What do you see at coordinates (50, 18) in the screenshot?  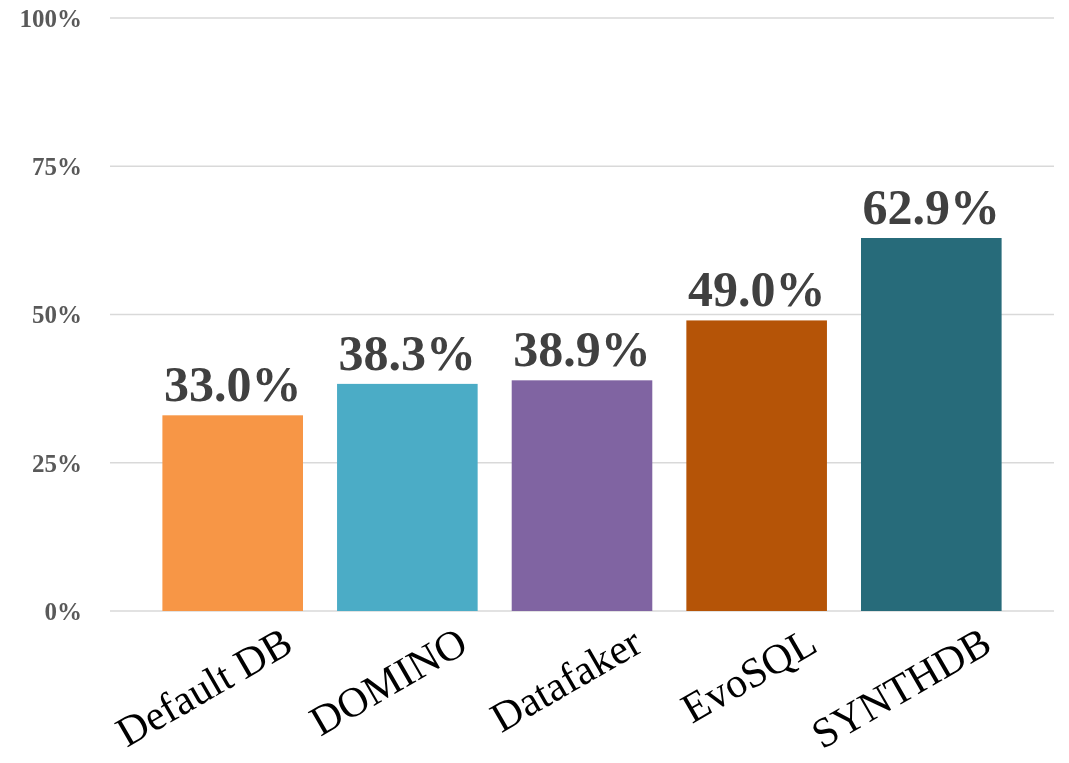 I see `y-tick-label: 100%` at bounding box center [50, 18].